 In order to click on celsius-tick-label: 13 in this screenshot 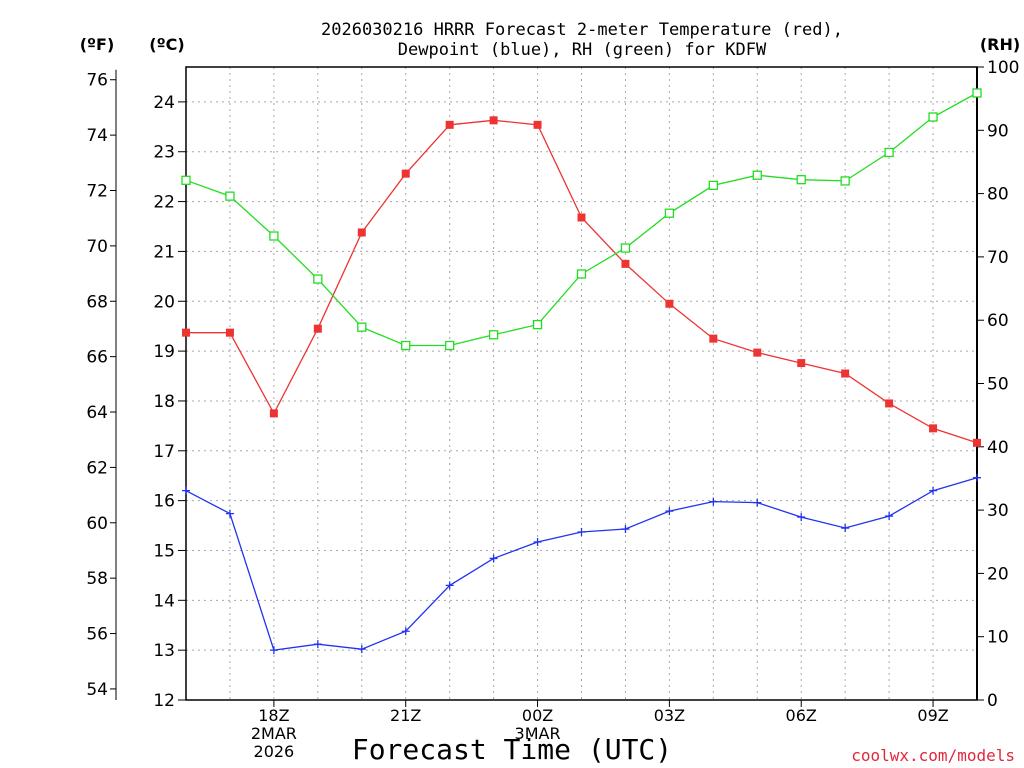, I will do `click(164, 651)`.